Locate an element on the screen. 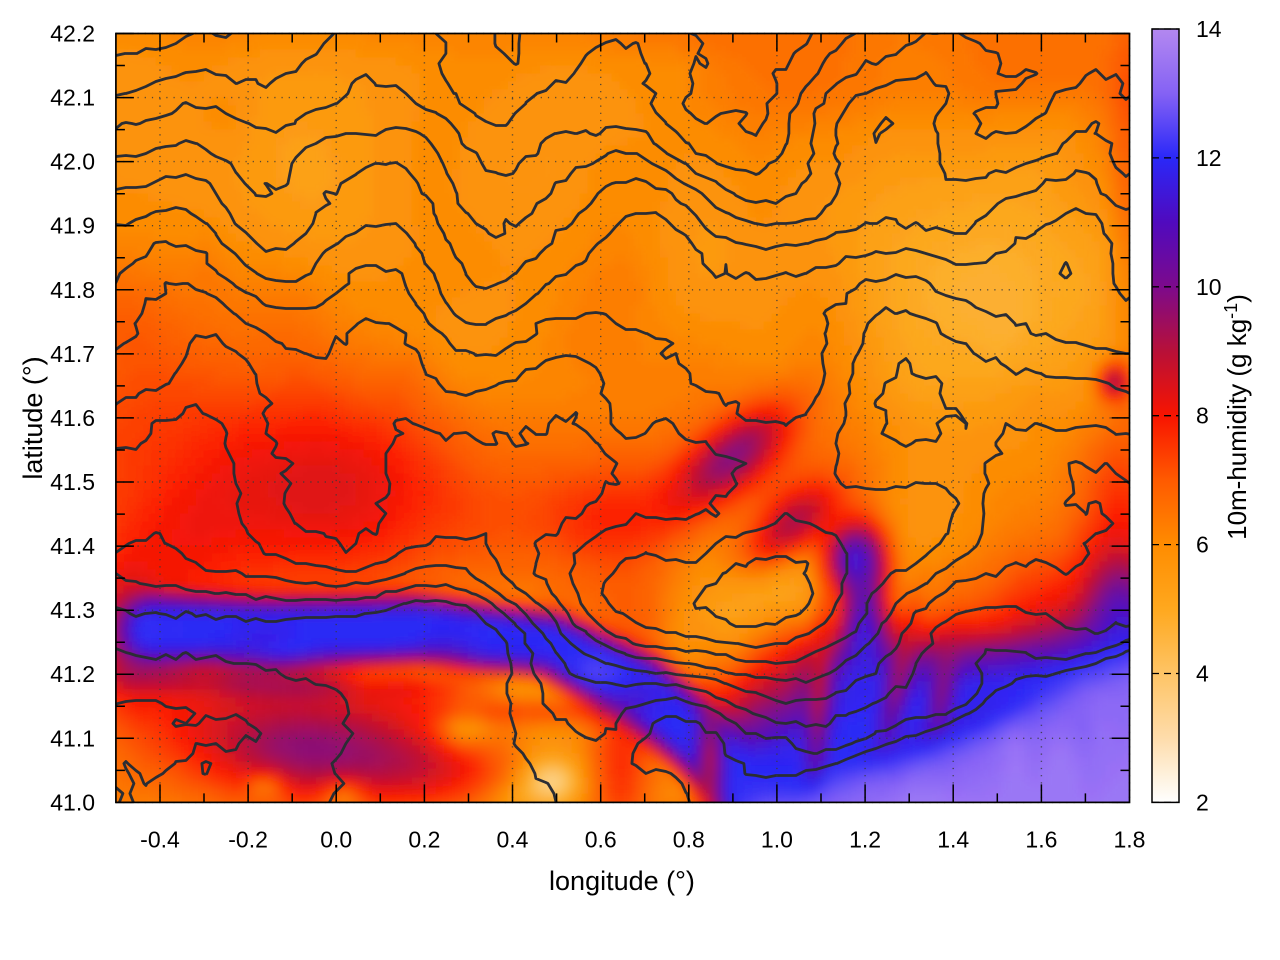 Image resolution: width=1280 pixels, height=960 pixels. svg-text: -0.2 is located at coordinates (248, 840).